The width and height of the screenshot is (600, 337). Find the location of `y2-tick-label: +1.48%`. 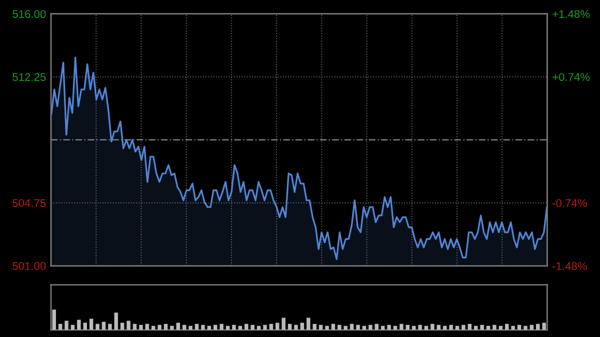

y2-tick-label: +1.48% is located at coordinates (571, 14).